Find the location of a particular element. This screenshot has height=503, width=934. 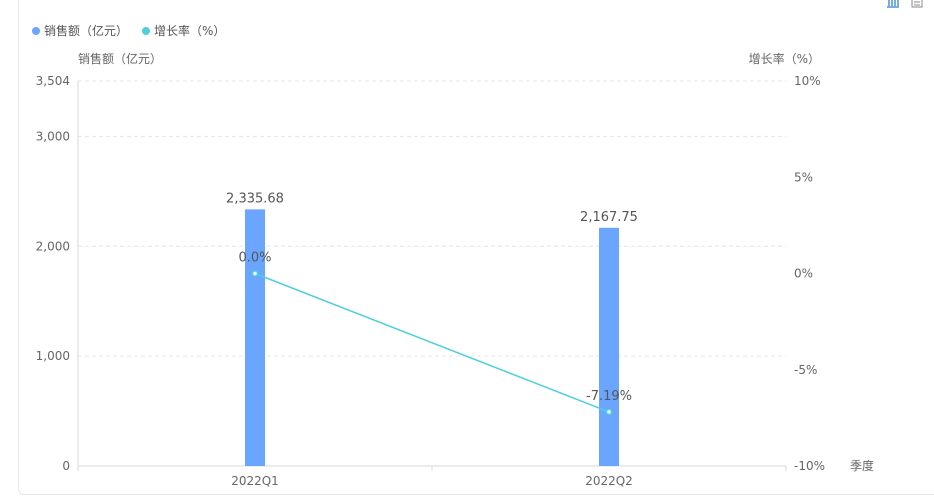

y-left-axis-title: 销售额（亿元） is located at coordinates (120, 58).